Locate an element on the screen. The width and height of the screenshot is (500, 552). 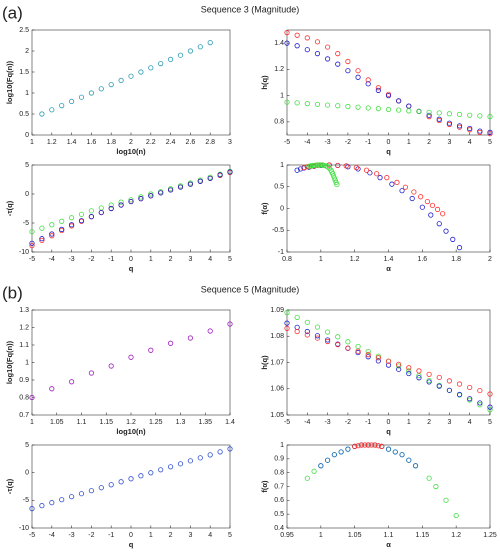
x-tick-label: 1.1 is located at coordinates (82, 422).